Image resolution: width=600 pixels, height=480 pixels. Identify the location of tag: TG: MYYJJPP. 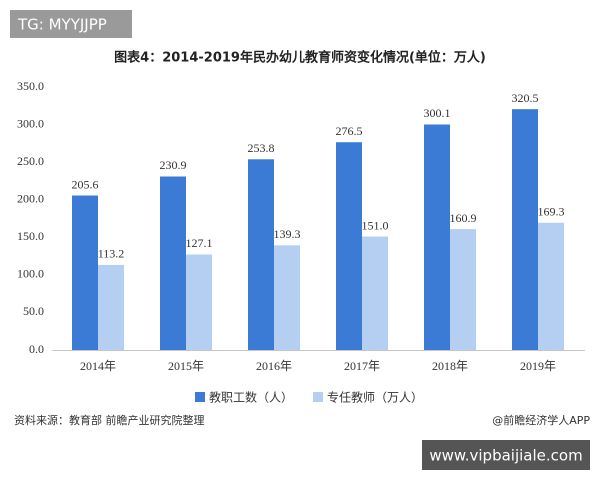
(62, 25).